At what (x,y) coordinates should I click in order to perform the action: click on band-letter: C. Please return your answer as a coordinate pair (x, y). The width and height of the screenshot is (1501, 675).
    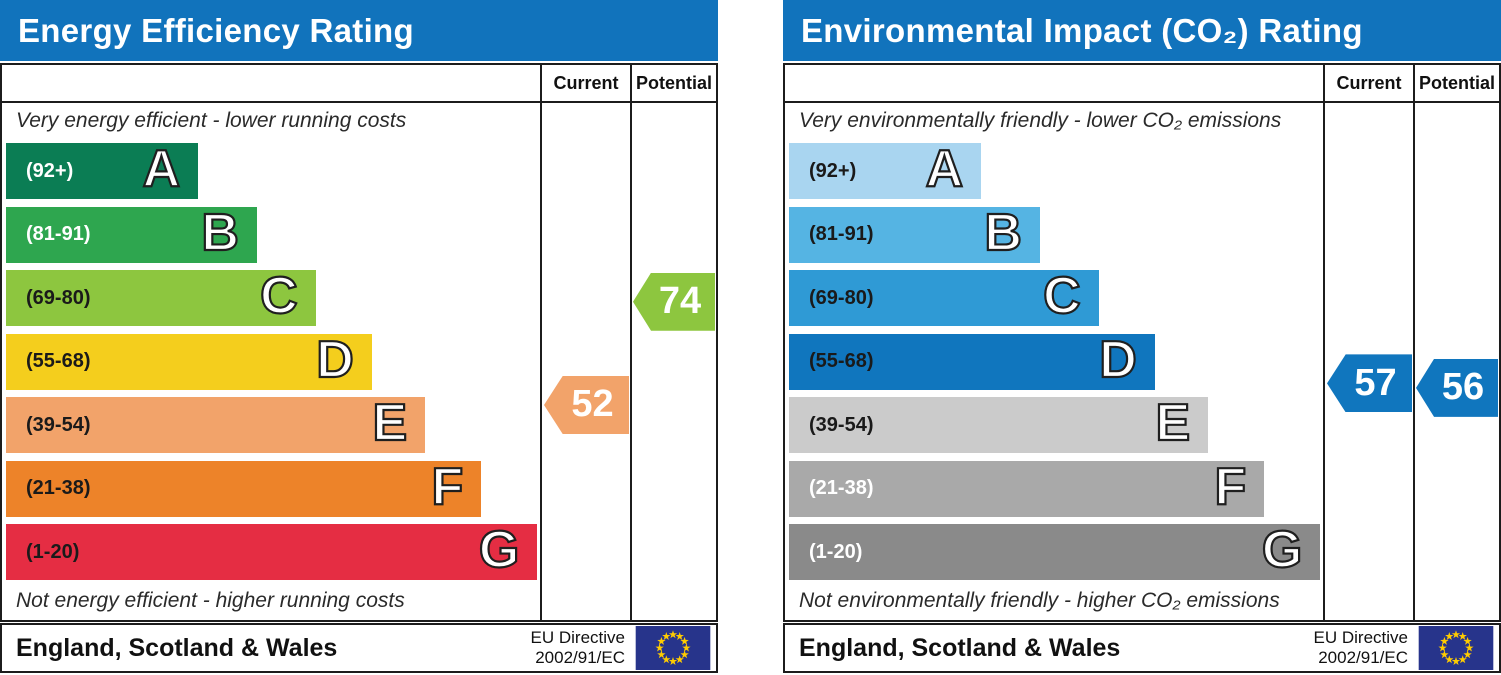
    Looking at the image, I should click on (1062, 295).